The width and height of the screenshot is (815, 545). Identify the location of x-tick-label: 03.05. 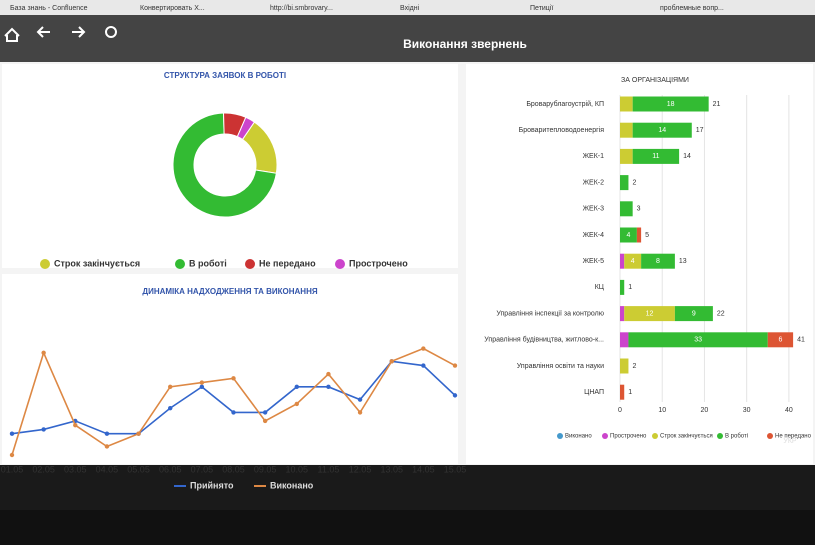
(75, 469).